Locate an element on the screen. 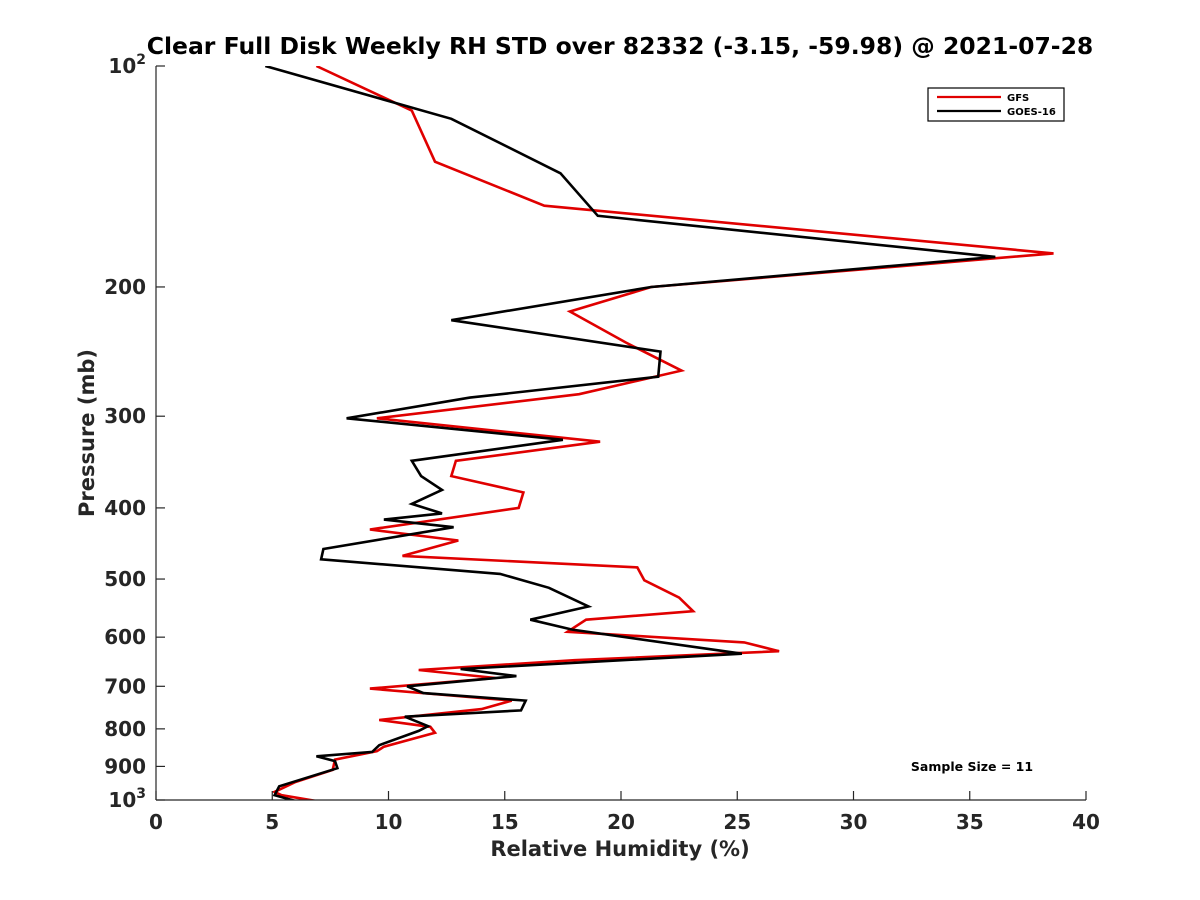 The image size is (1200, 900). x-tick-label: 40 is located at coordinates (1086, 822).